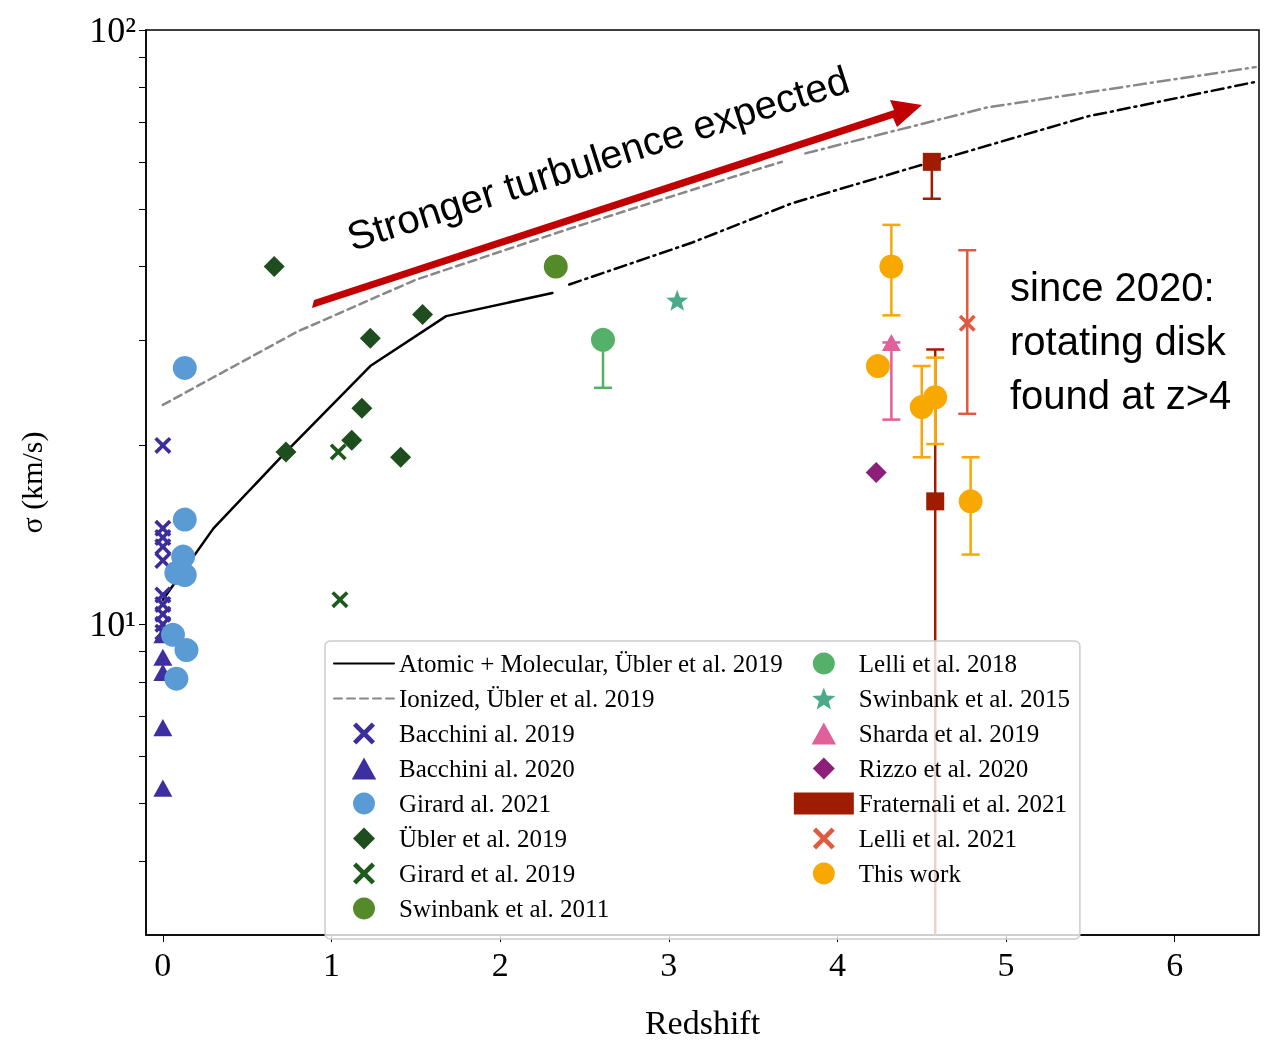  What do you see at coordinates (487, 768) in the screenshot?
I see `legend-label: Bacchini al. 2020` at bounding box center [487, 768].